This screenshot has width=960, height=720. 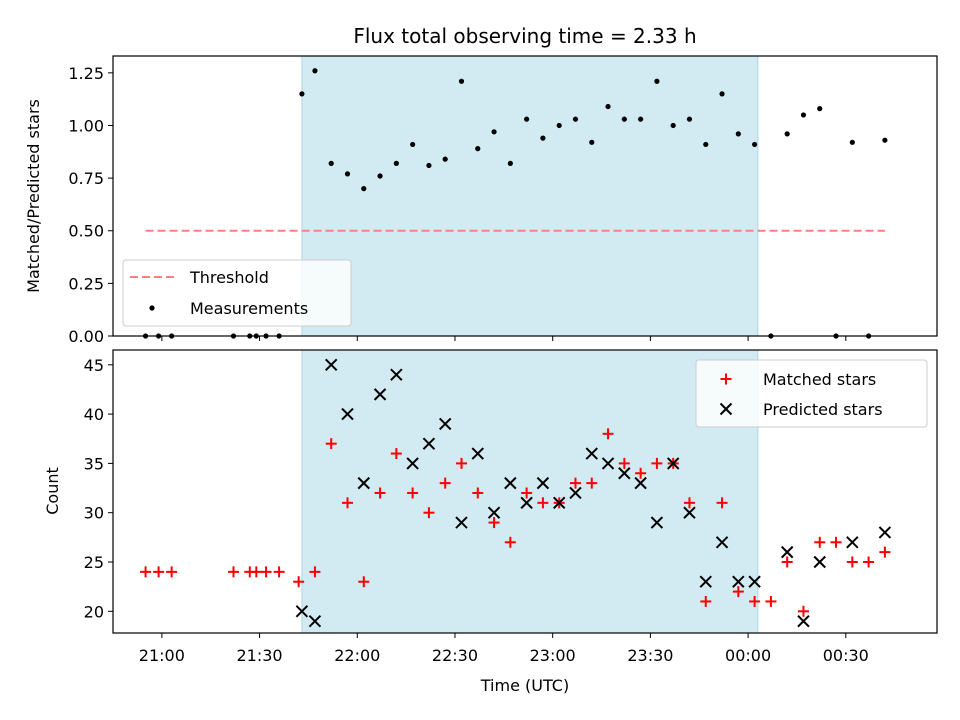 What do you see at coordinates (86, 231) in the screenshot?
I see `top-y-tick-label-2: 0.50` at bounding box center [86, 231].